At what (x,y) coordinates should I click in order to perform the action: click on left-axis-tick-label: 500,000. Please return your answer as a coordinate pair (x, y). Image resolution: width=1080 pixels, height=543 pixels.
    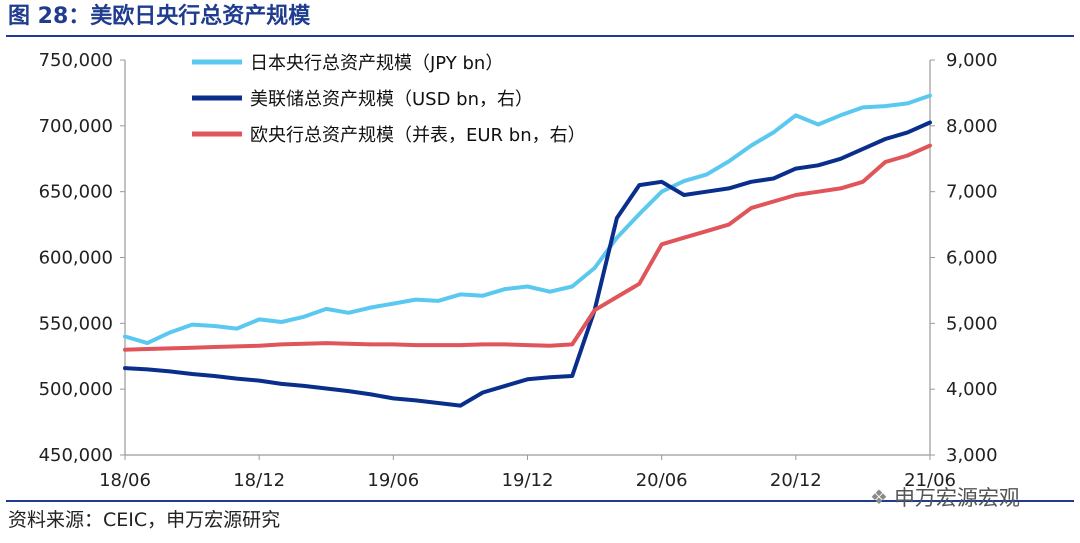
    Looking at the image, I should click on (76, 389).